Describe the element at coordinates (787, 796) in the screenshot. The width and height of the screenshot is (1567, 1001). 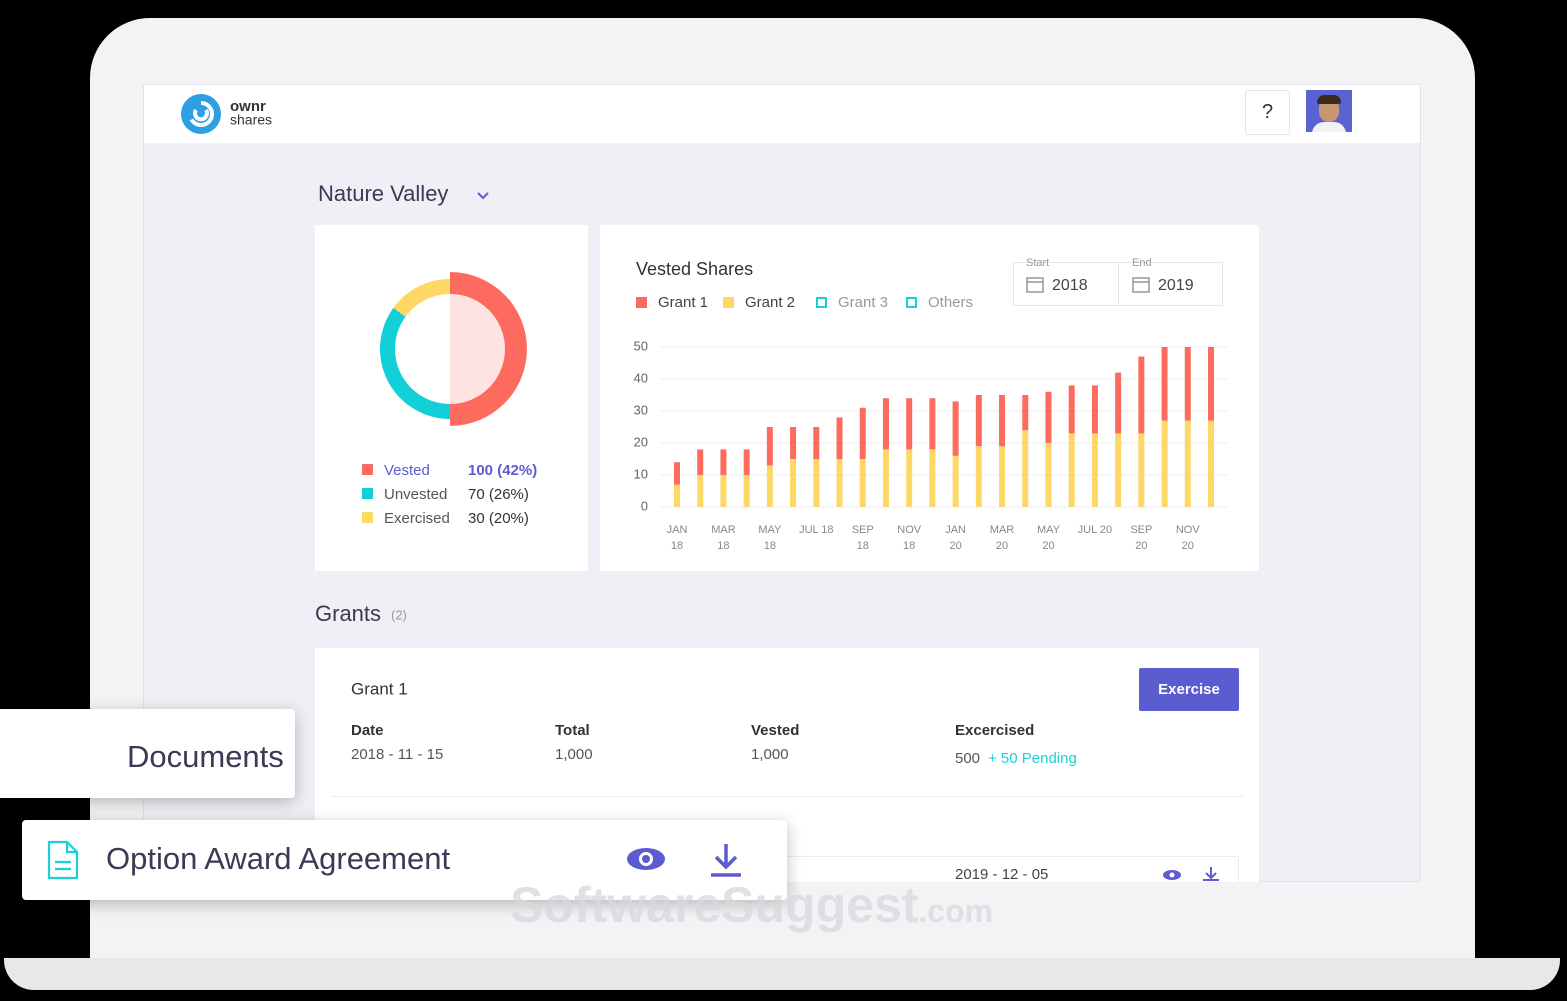
I see `separator` at that location.